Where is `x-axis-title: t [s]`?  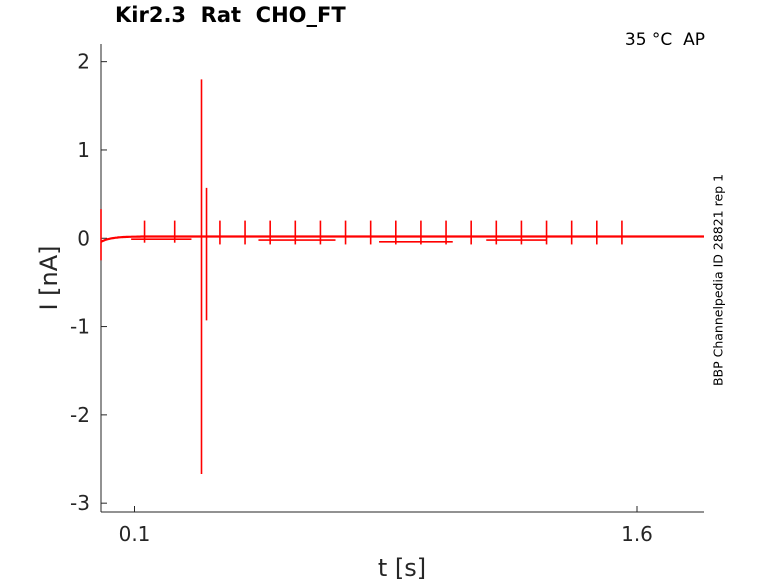 x-axis-title: t [s] is located at coordinates (402, 568).